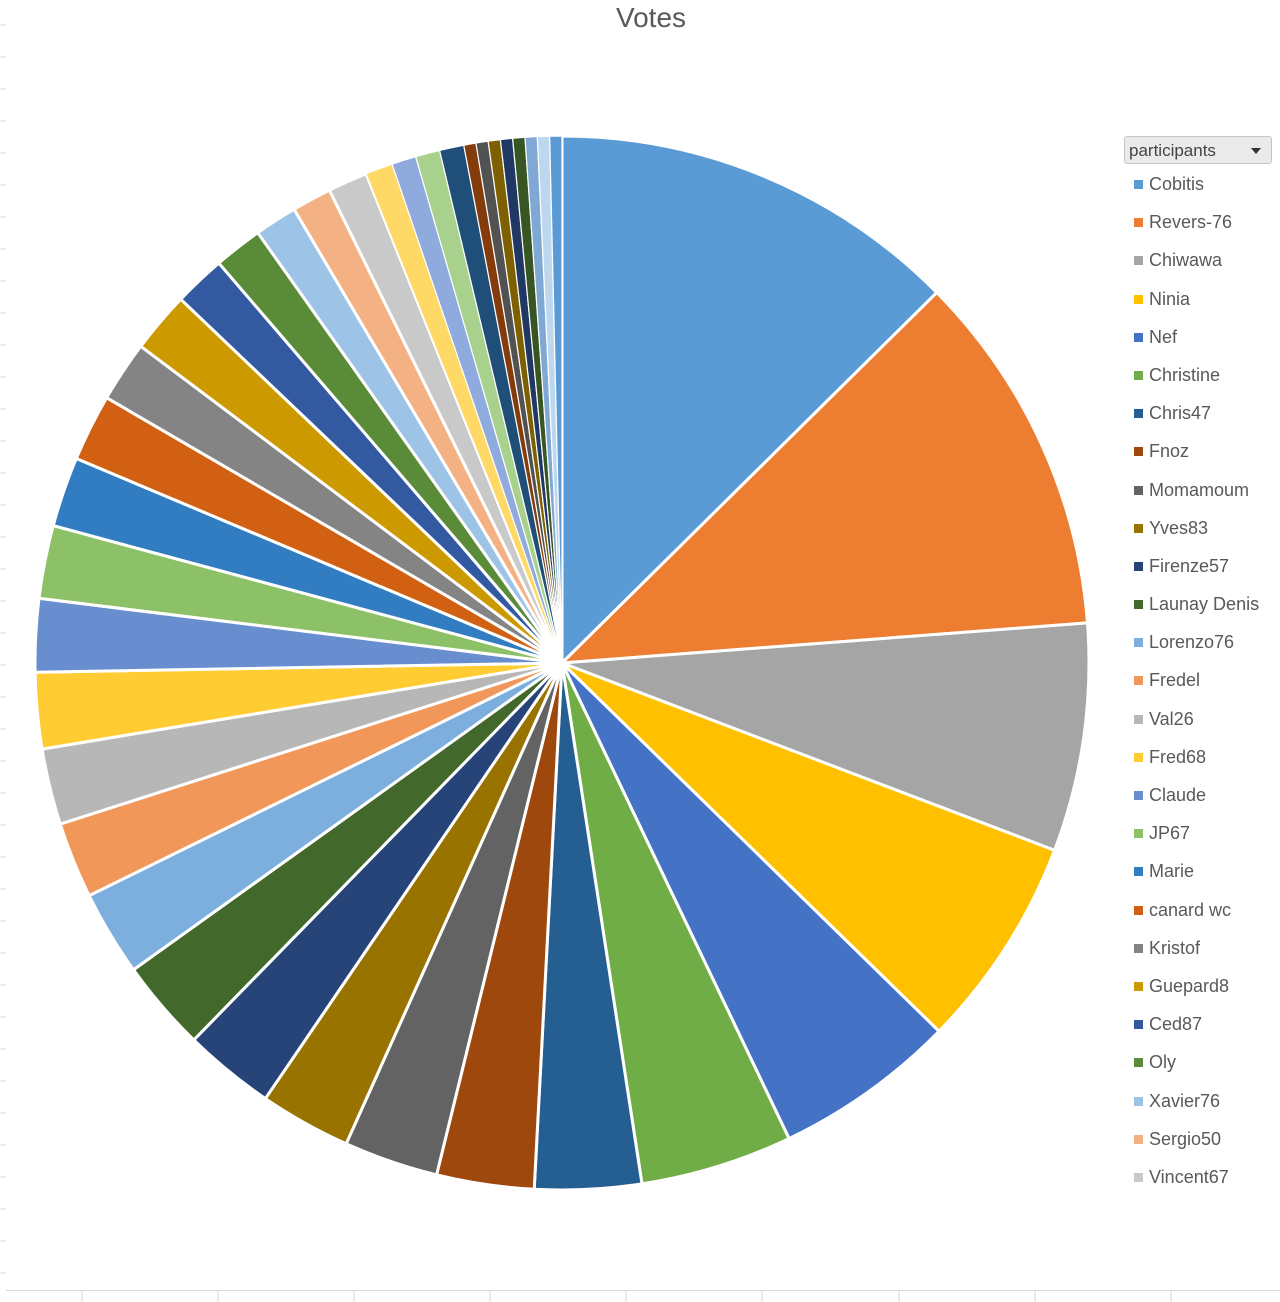 The width and height of the screenshot is (1280, 1302). Describe the element at coordinates (1170, 833) in the screenshot. I see `legend-label: JP67` at that location.